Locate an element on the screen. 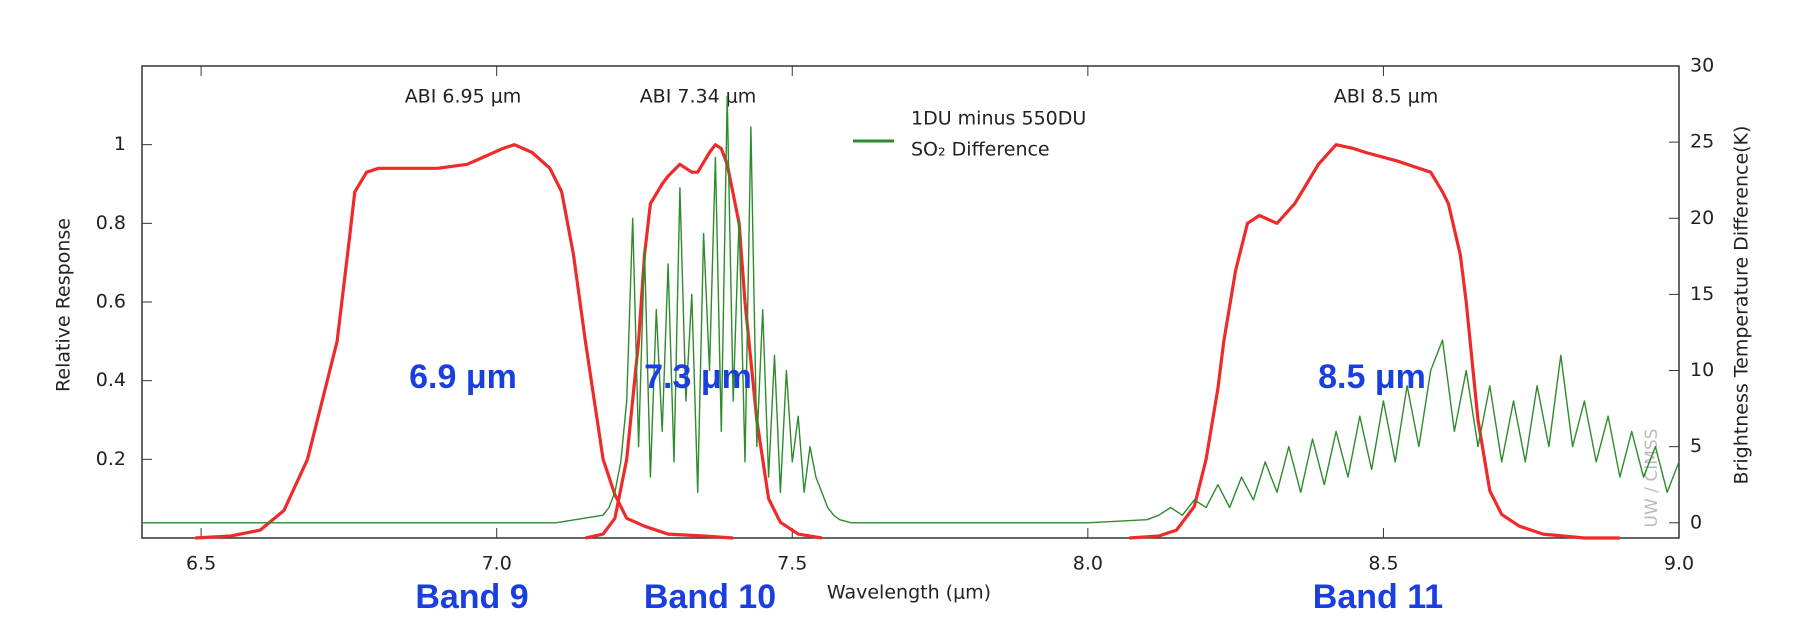 This screenshot has height=644, width=1806. x-tick-label: 6.5 is located at coordinates (201, 564).